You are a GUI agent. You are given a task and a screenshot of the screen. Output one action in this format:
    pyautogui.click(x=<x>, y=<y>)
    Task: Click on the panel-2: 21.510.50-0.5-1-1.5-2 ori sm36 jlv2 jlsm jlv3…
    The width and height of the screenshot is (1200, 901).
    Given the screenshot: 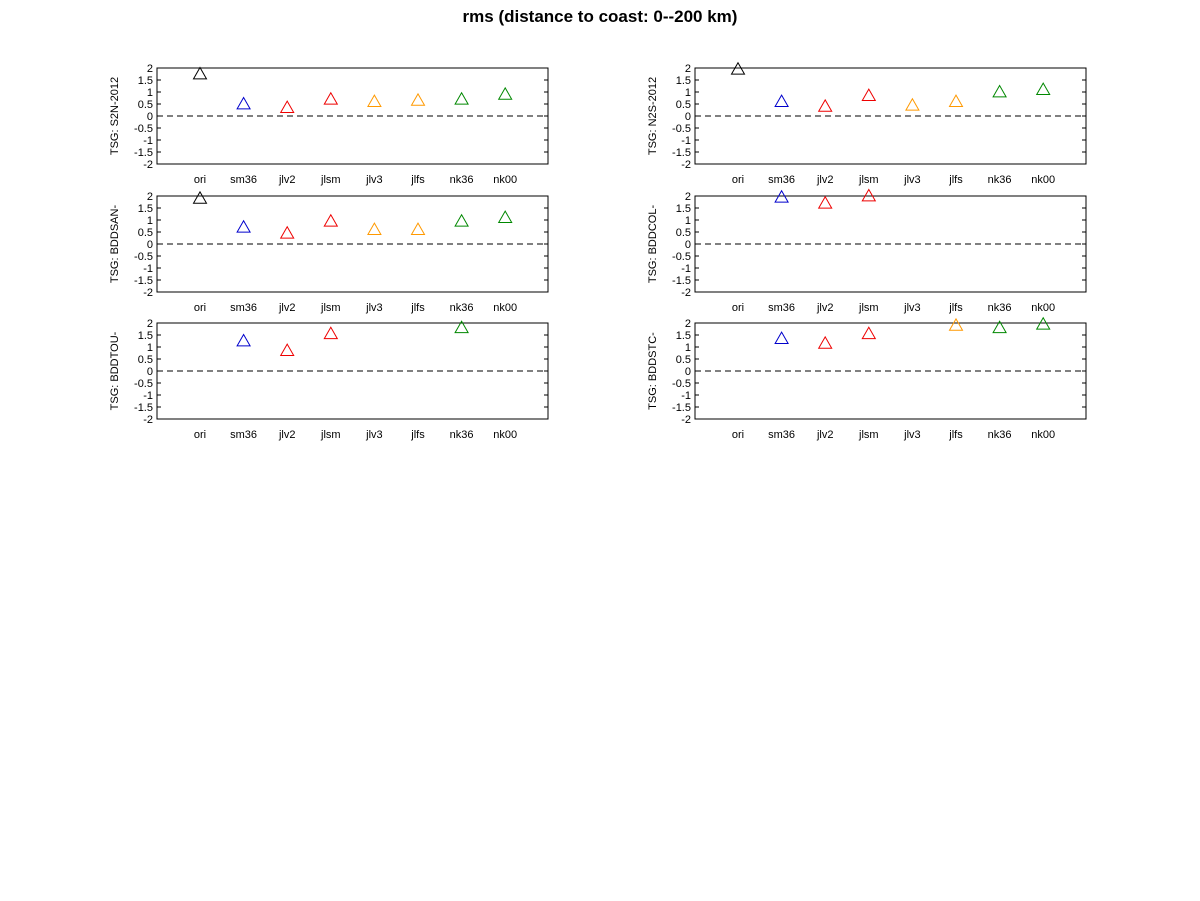 What is the action you would take?
    pyautogui.click(x=867, y=123)
    